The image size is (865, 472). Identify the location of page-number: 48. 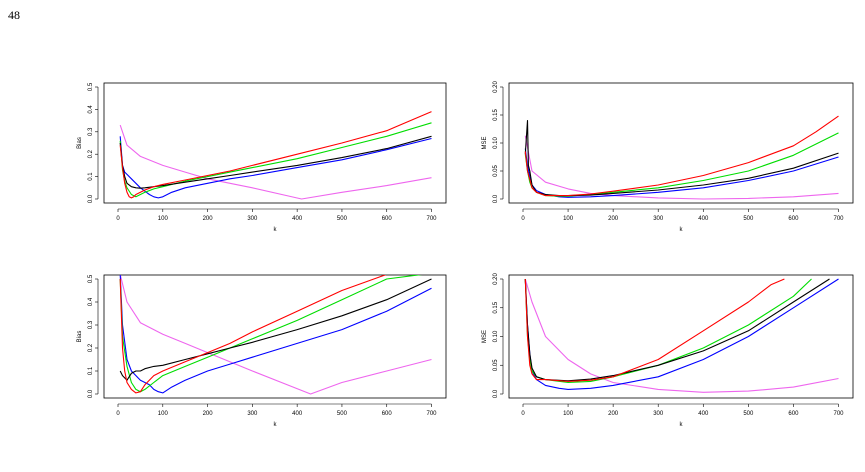
(14, 15).